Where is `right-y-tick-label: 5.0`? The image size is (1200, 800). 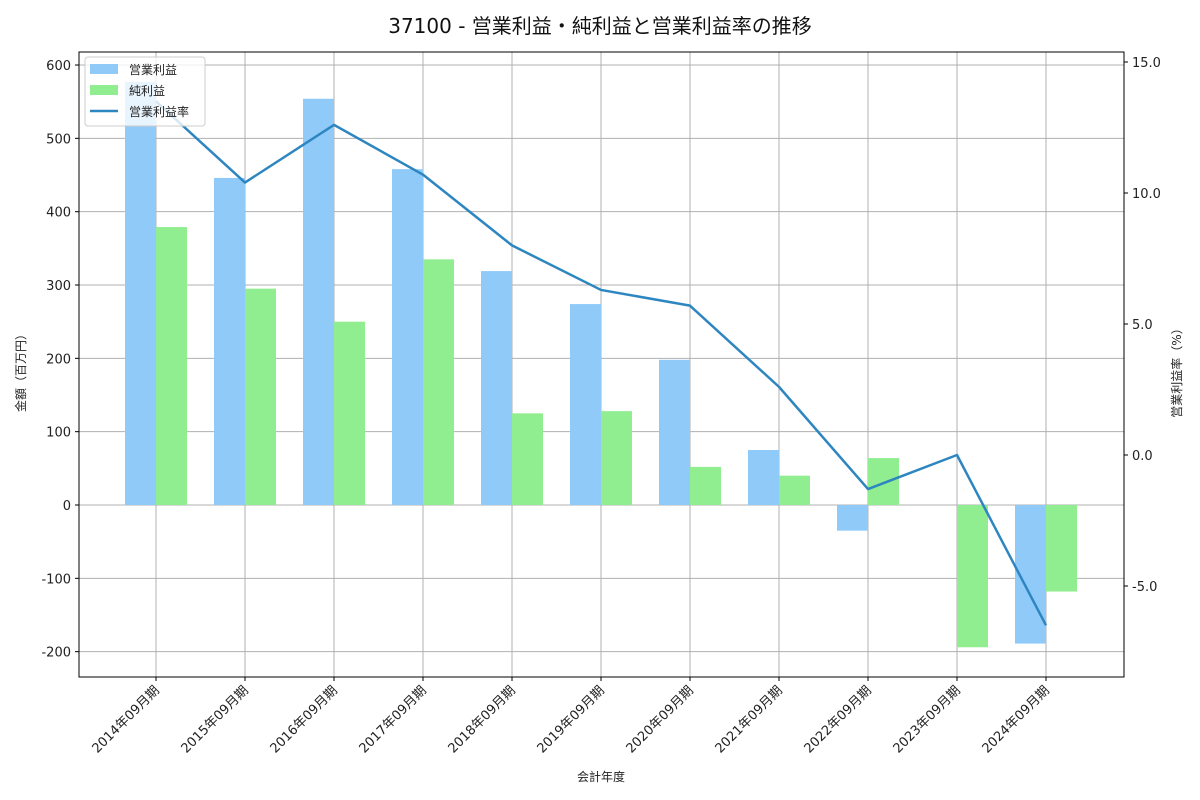 right-y-tick-label: 5.0 is located at coordinates (1142, 325).